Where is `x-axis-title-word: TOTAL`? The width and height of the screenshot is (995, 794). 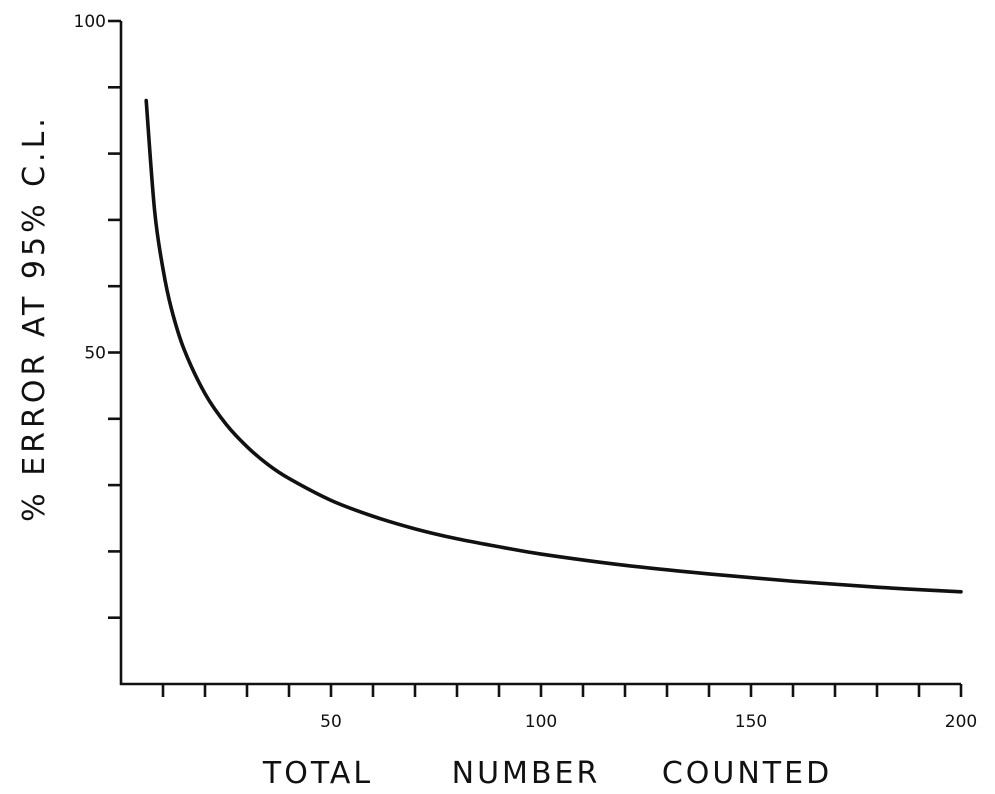
x-axis-title-word: TOTAL is located at coordinates (317, 773).